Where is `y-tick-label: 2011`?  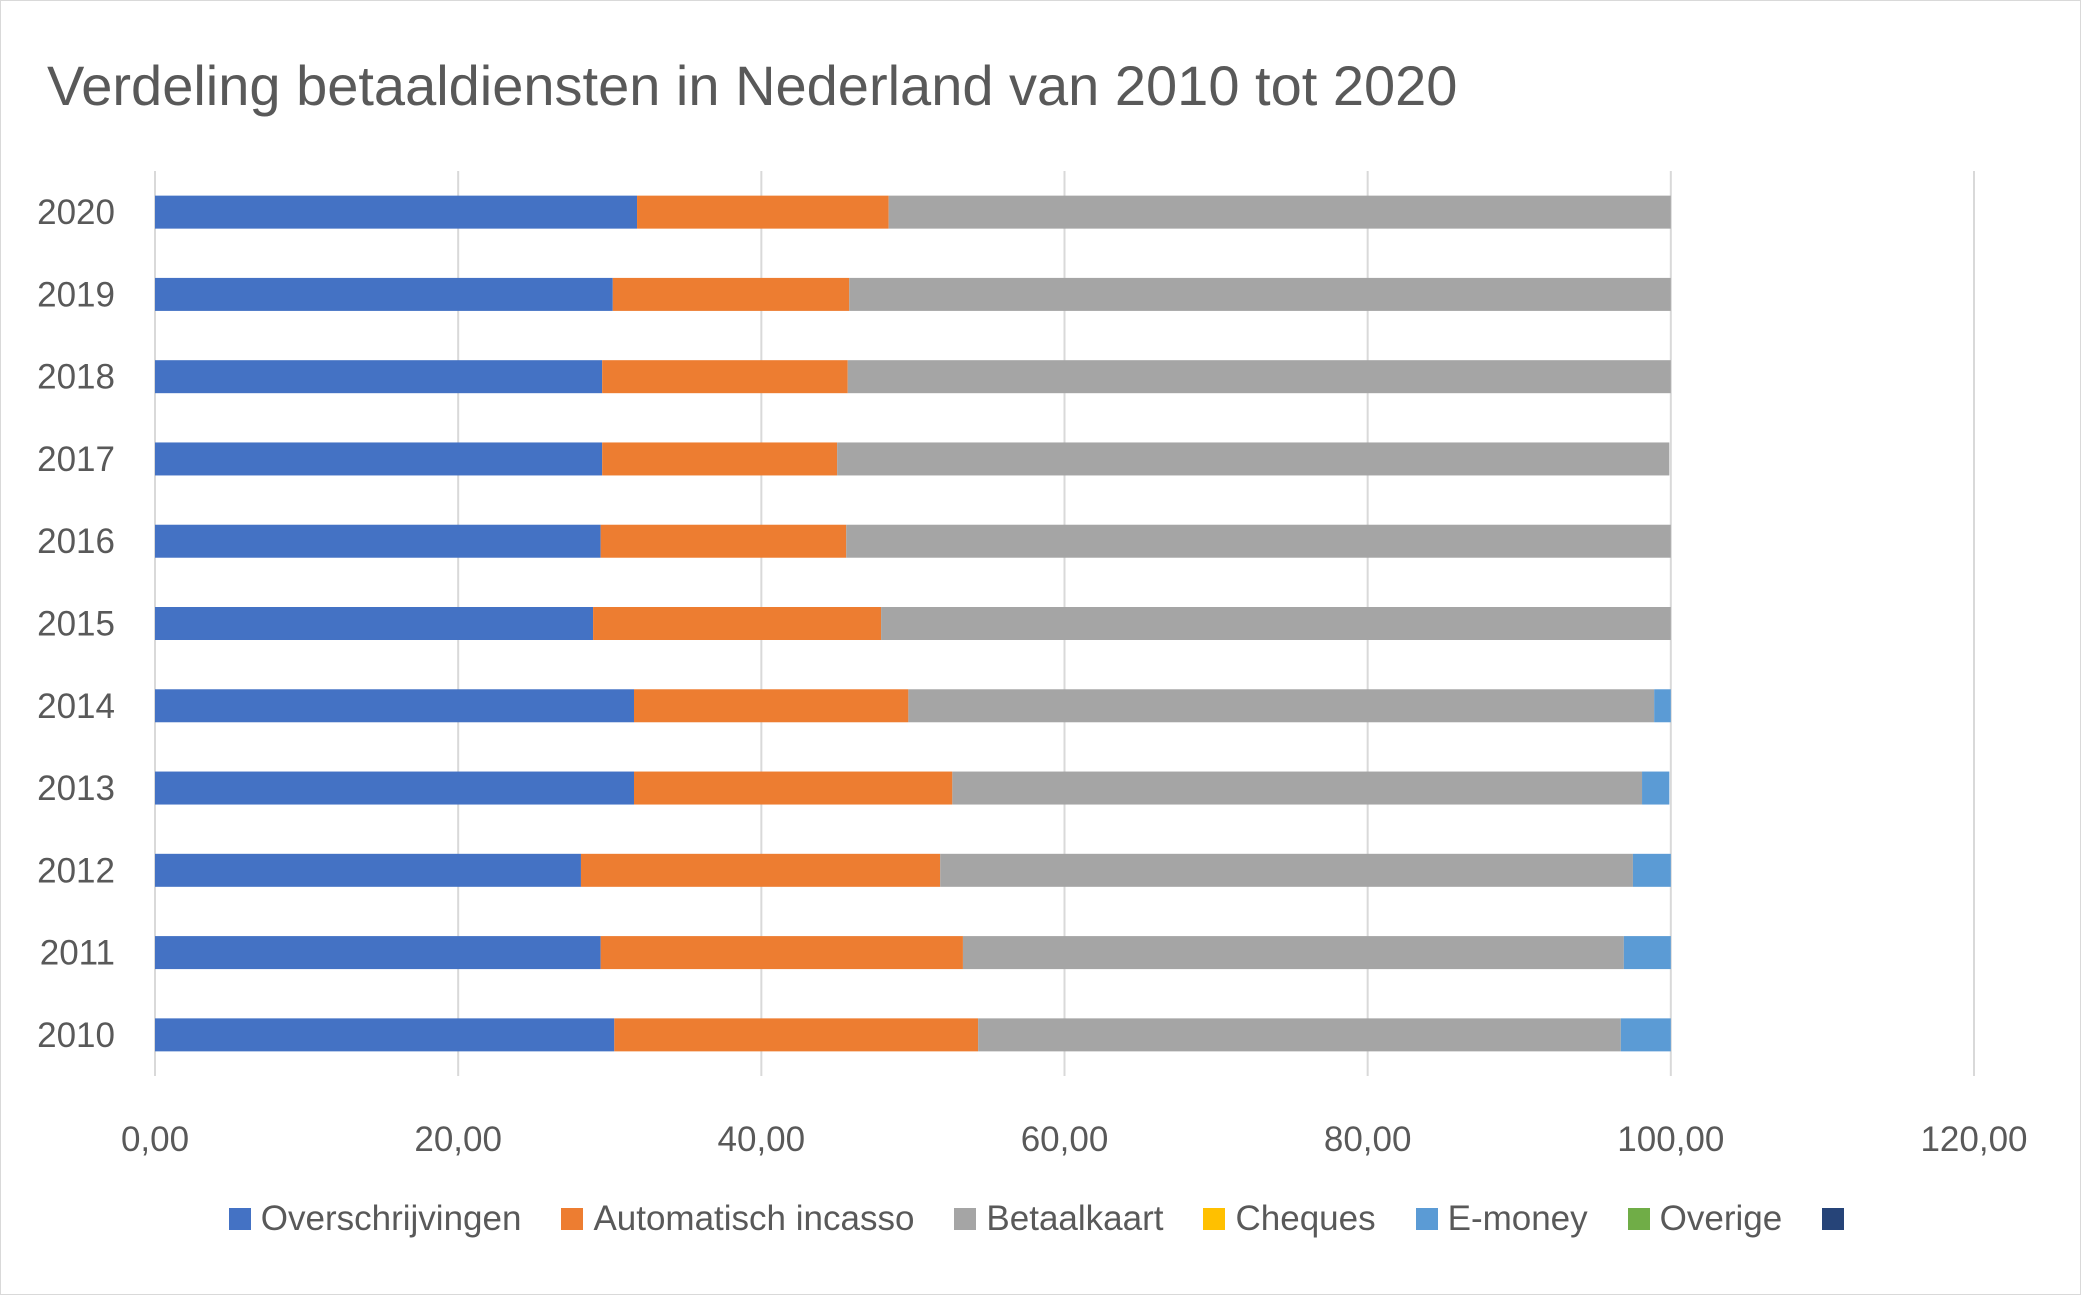
y-tick-label: 2011 is located at coordinates (77, 953).